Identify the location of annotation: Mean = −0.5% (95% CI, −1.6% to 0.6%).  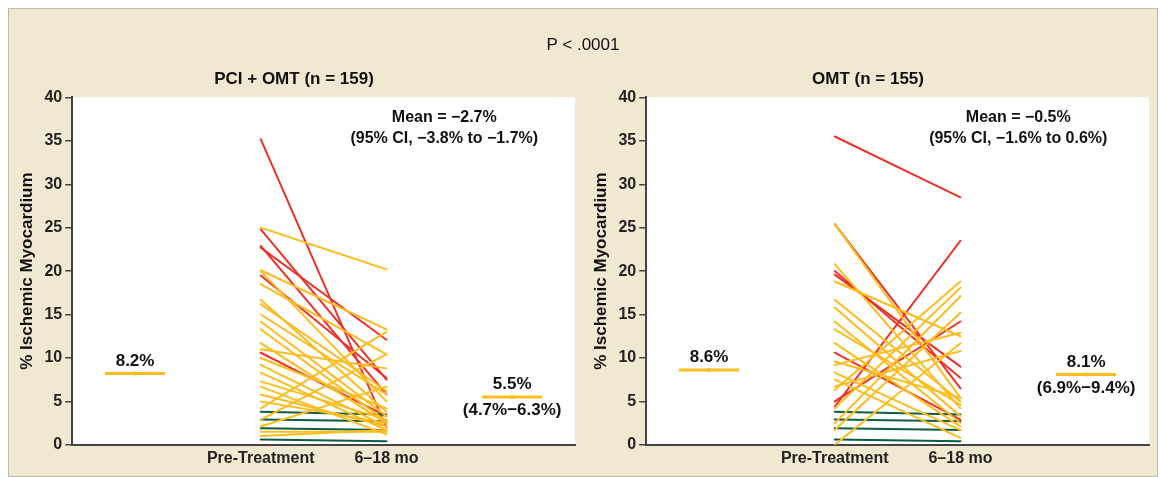
(1018, 126).